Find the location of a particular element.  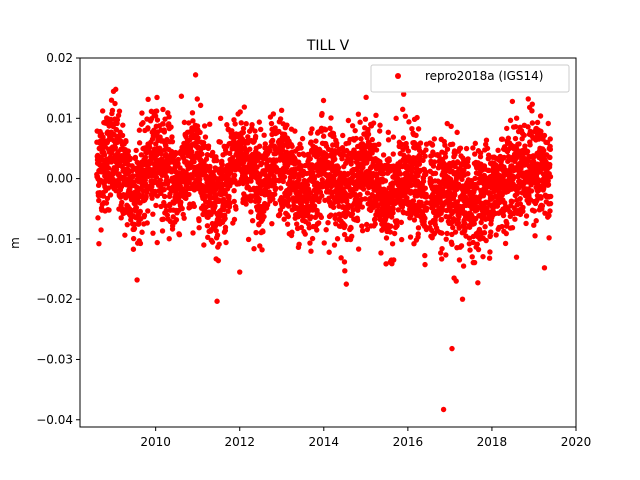

y-tick-label: −0.04 is located at coordinates (54, 420).